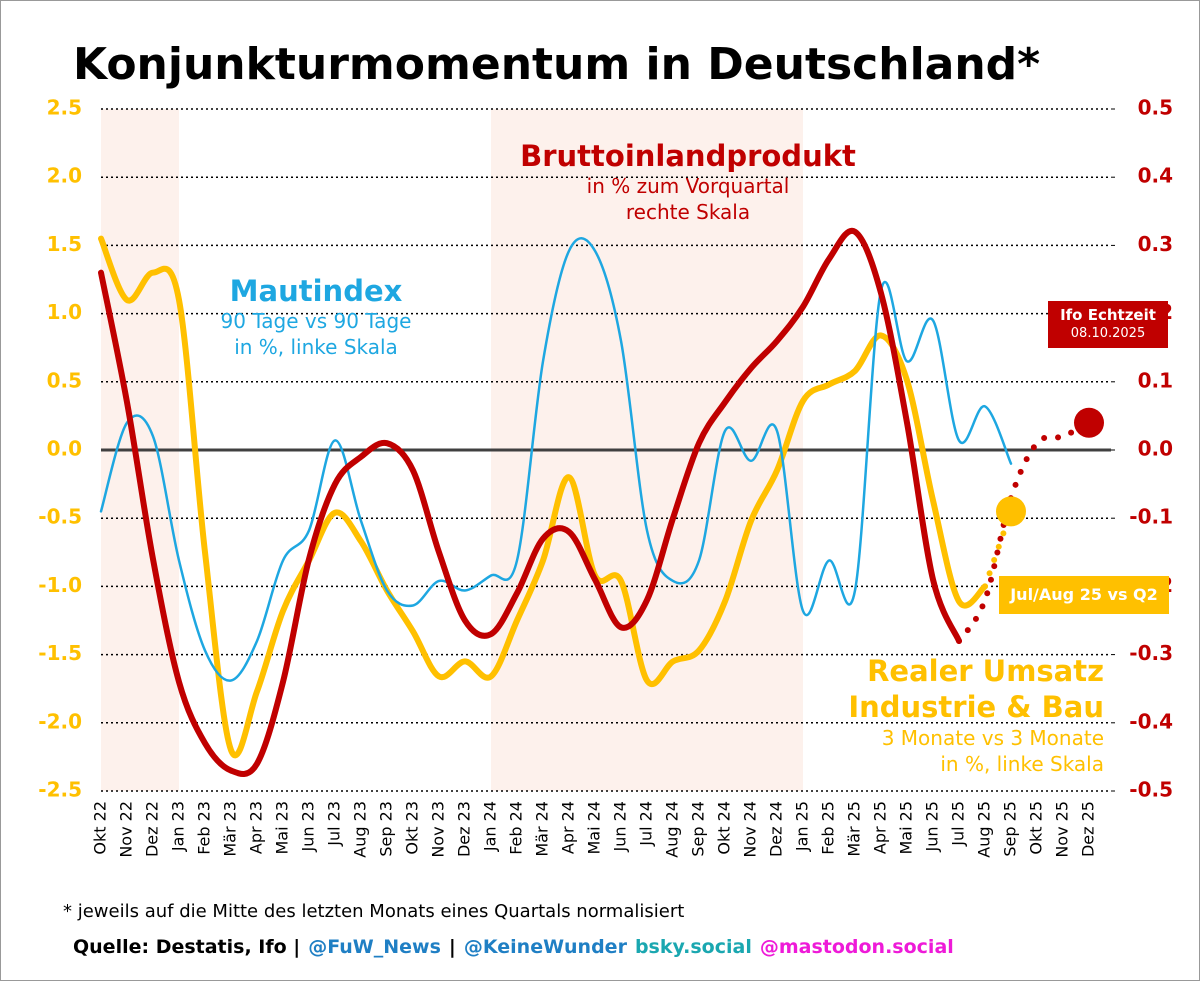  I want to click on series-name: Bruttoinlandprodukt, so click(688, 156).